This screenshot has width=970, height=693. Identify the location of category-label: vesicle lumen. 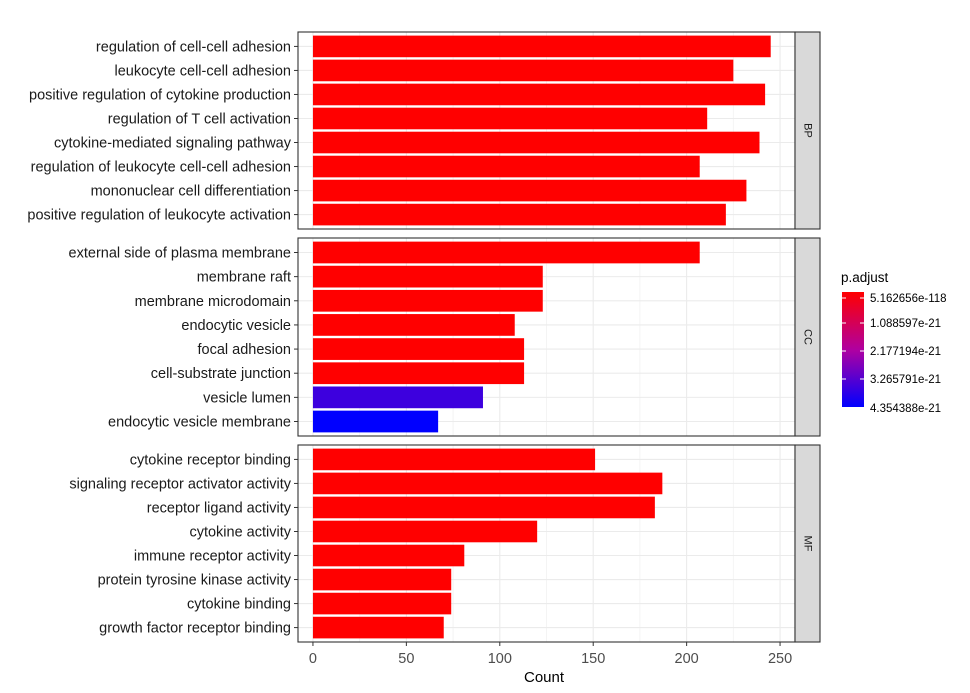
(247, 398).